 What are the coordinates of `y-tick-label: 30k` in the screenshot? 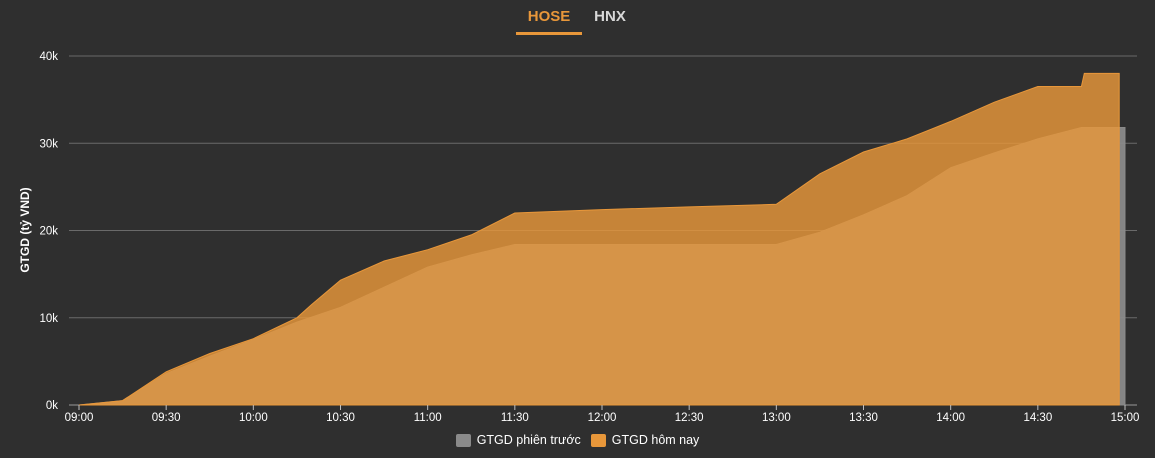 It's located at (48, 144).